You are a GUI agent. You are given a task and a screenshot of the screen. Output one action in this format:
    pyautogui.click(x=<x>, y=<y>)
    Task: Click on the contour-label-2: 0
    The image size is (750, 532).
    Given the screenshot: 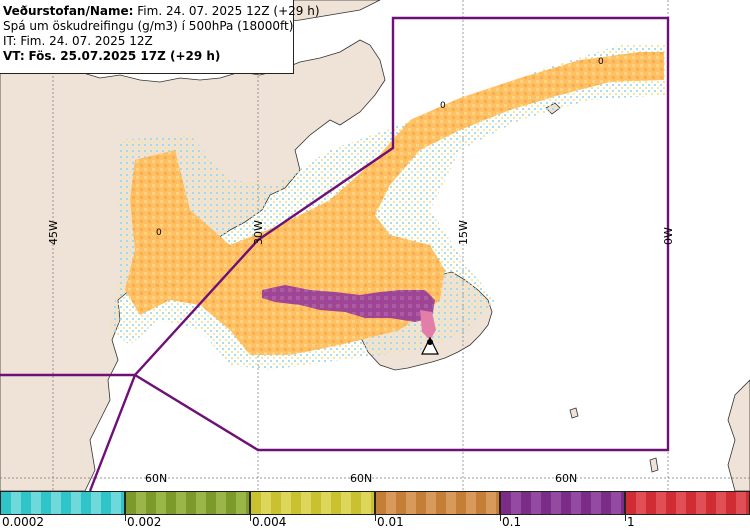 What is the action you would take?
    pyautogui.click(x=443, y=106)
    